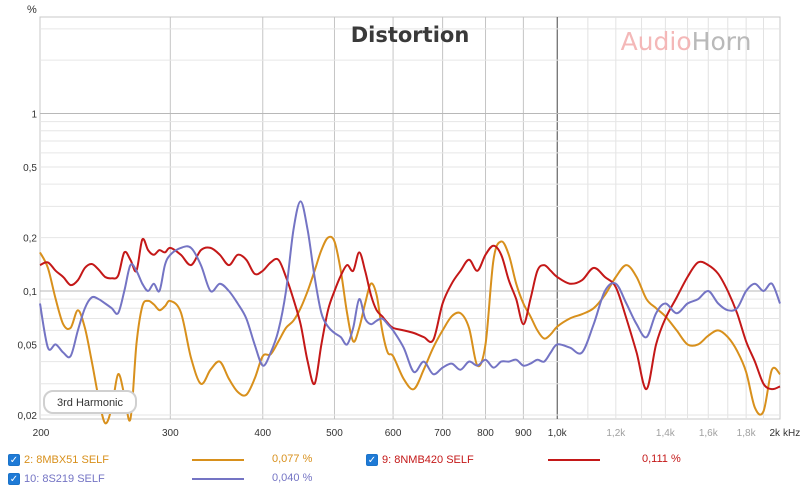 The image size is (800, 491). I want to click on x-tick-label: 600, so click(393, 433).